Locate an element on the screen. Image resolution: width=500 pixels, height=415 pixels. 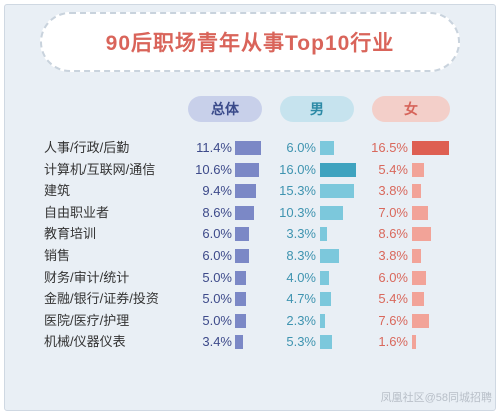
row-label: 建筑 is located at coordinates (57, 191).